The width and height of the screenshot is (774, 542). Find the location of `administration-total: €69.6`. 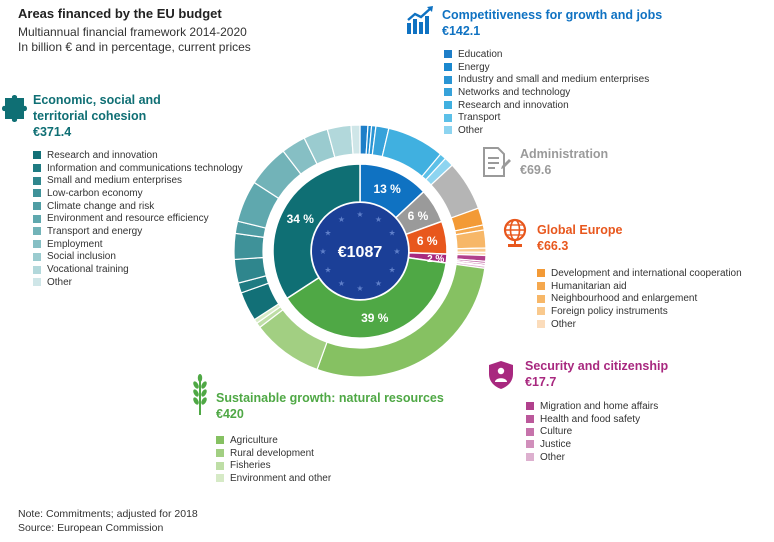

administration-total: €69.6 is located at coordinates (536, 170).